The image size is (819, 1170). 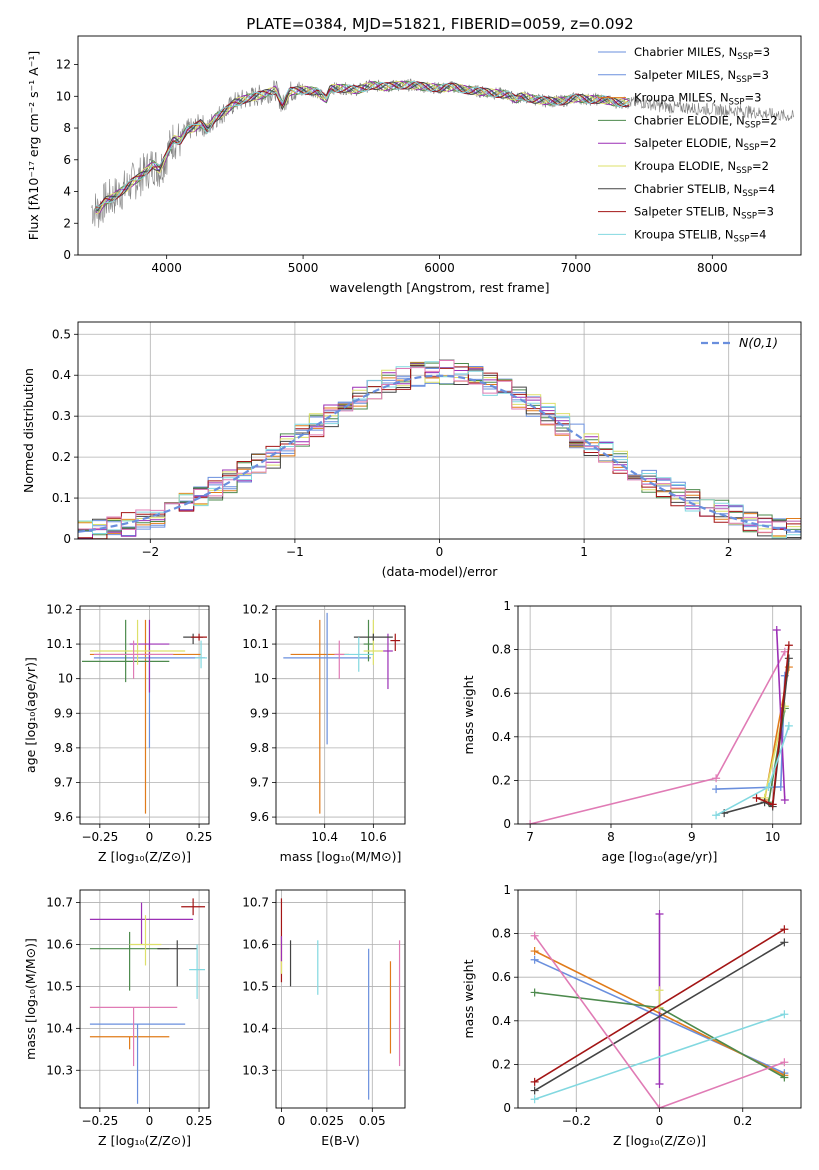 What do you see at coordinates (701, 167) in the screenshot?
I see `legend-label: Kroupa ELODIE, NSSP=2` at bounding box center [701, 167].